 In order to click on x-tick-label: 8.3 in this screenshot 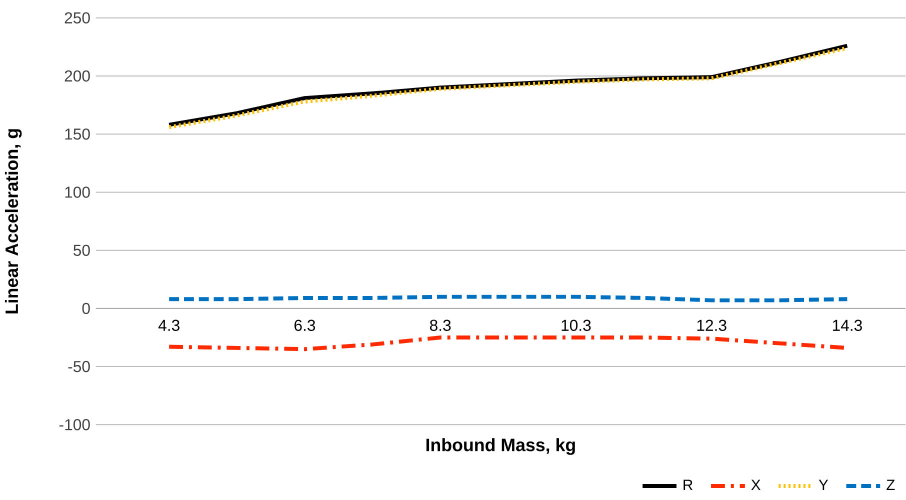, I will do `click(440, 325)`.